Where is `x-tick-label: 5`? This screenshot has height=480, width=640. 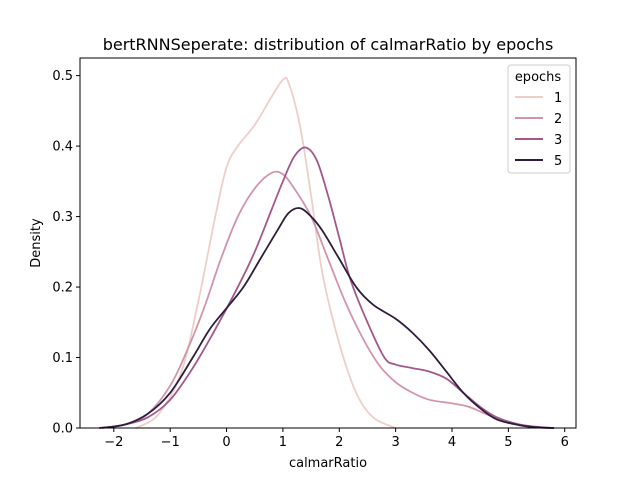
x-tick-label: 5 is located at coordinates (508, 442).